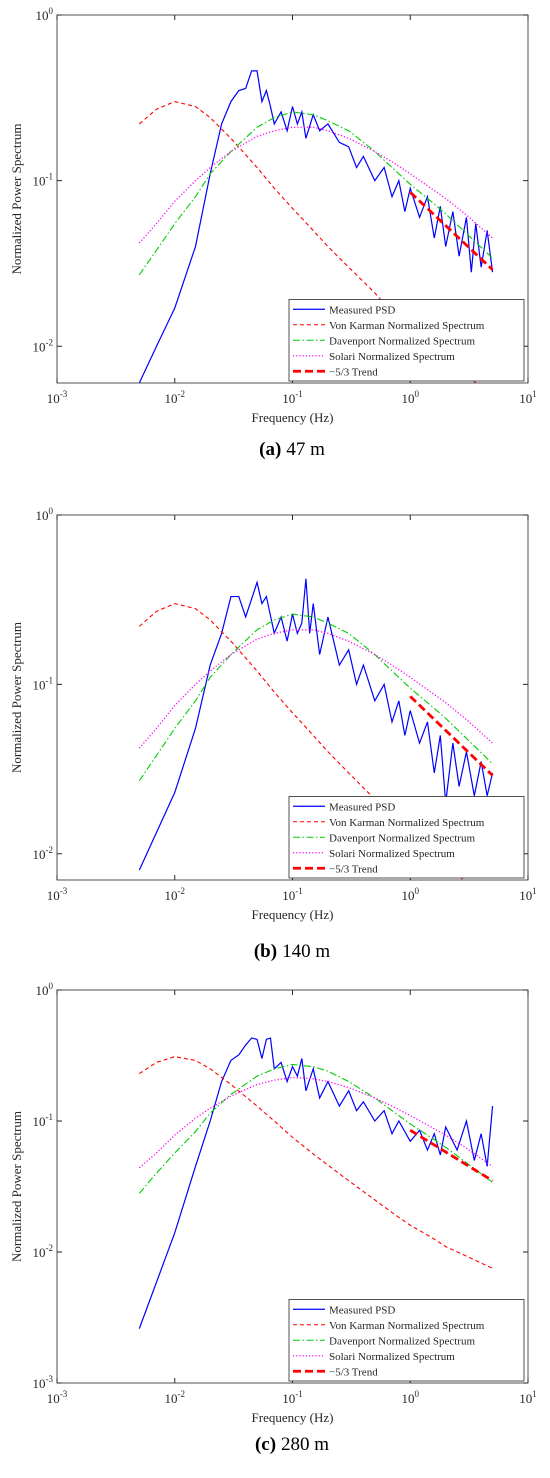 Image resolution: width=550 pixels, height=1478 pixels. I want to click on caption: (c) 280 m, so click(292, 1444).